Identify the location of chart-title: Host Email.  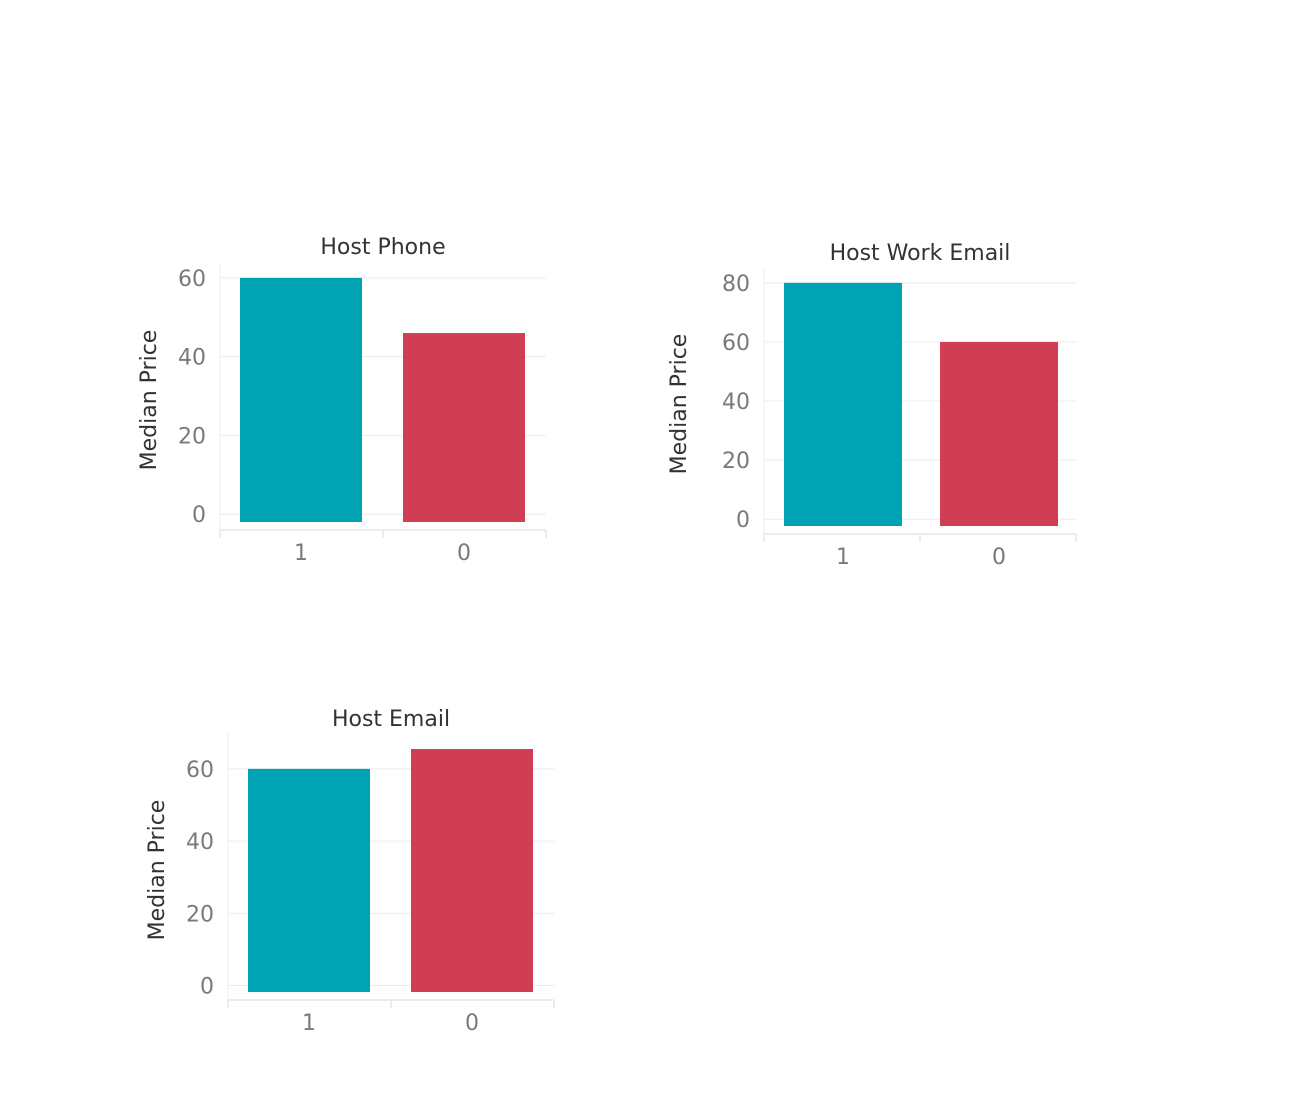
(391, 719).